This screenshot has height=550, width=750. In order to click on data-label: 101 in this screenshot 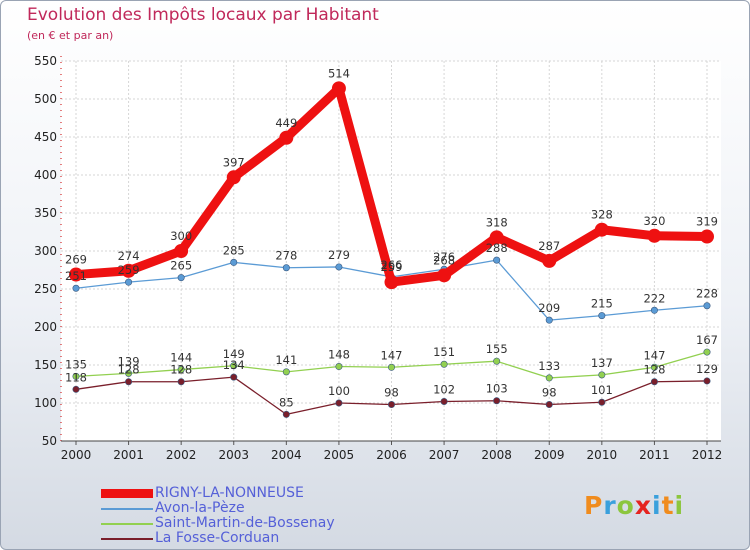, I will do `click(602, 390)`.